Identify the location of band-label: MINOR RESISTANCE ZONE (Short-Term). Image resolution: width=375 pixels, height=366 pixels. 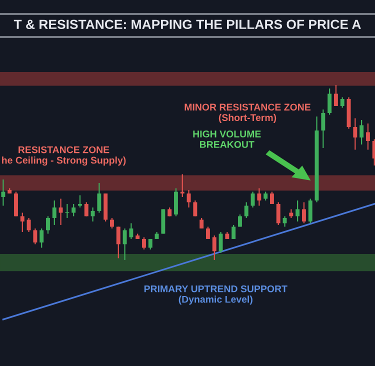
(247, 113).